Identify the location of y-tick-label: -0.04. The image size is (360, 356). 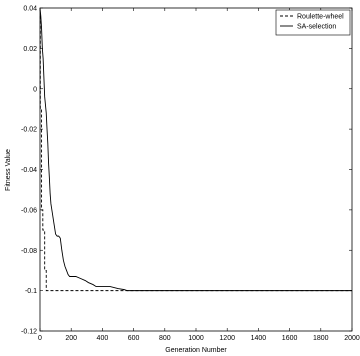
(29, 170).